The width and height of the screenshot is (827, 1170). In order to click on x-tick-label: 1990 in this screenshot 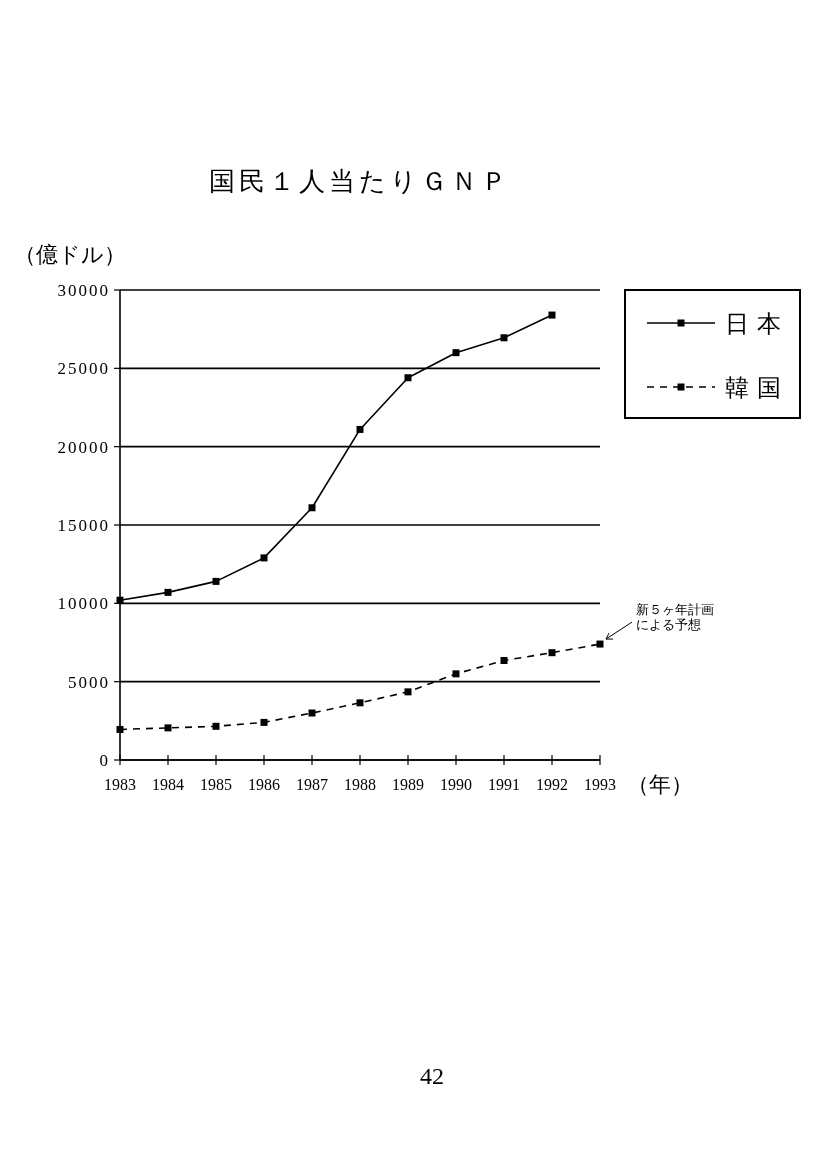, I will do `click(456, 784)`.